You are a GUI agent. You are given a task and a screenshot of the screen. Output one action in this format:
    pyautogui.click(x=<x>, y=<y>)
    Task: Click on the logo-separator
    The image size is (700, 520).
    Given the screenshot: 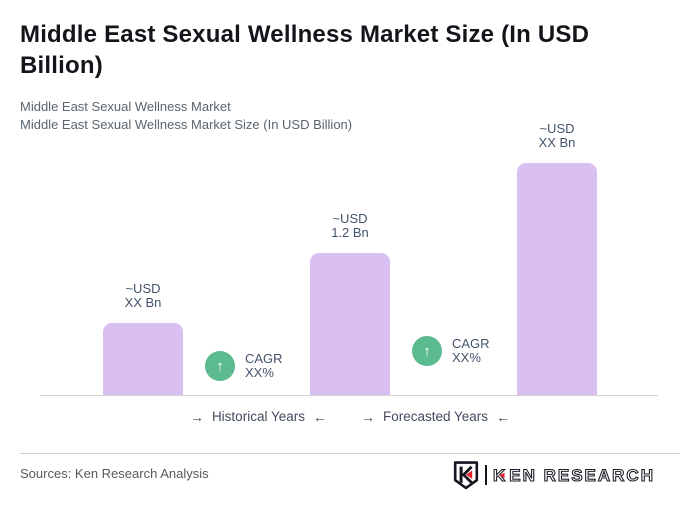 What is the action you would take?
    pyautogui.click(x=486, y=475)
    